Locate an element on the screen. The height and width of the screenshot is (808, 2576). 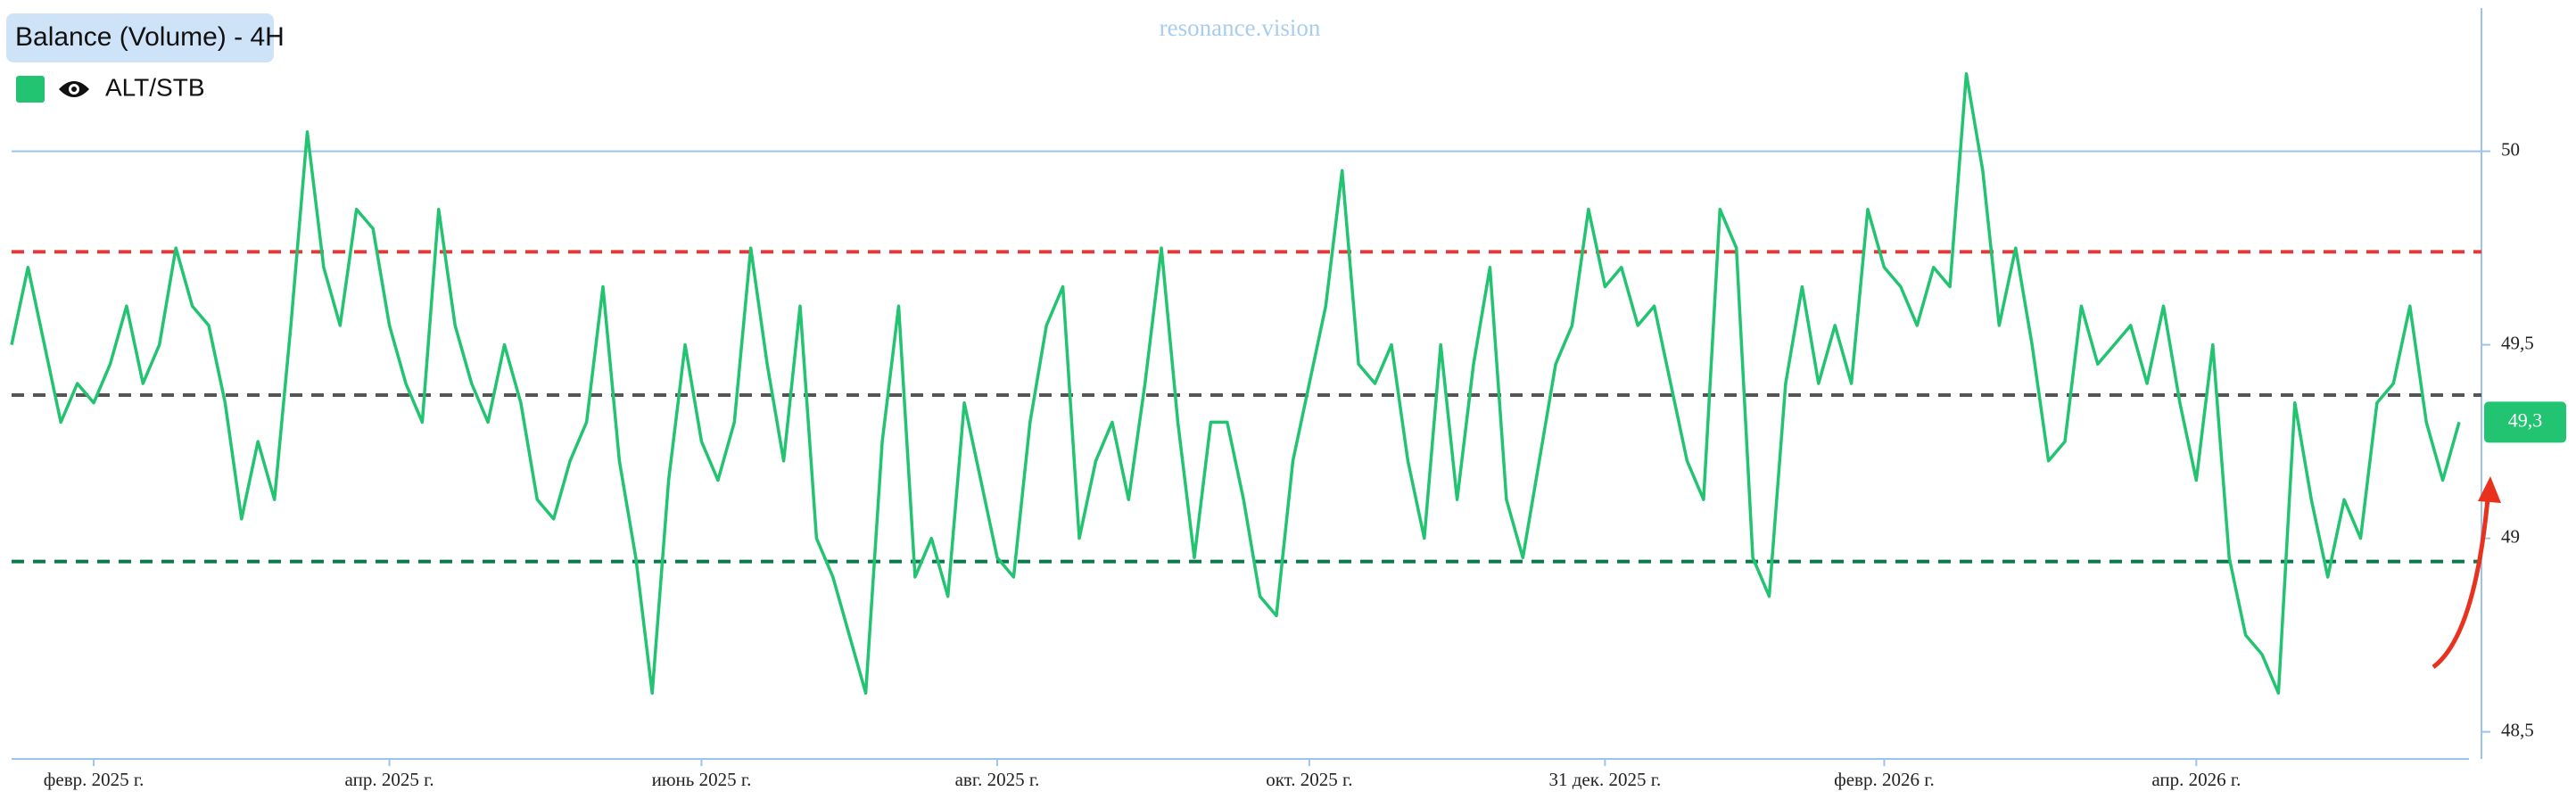
price-badge is located at coordinates (2525, 422).